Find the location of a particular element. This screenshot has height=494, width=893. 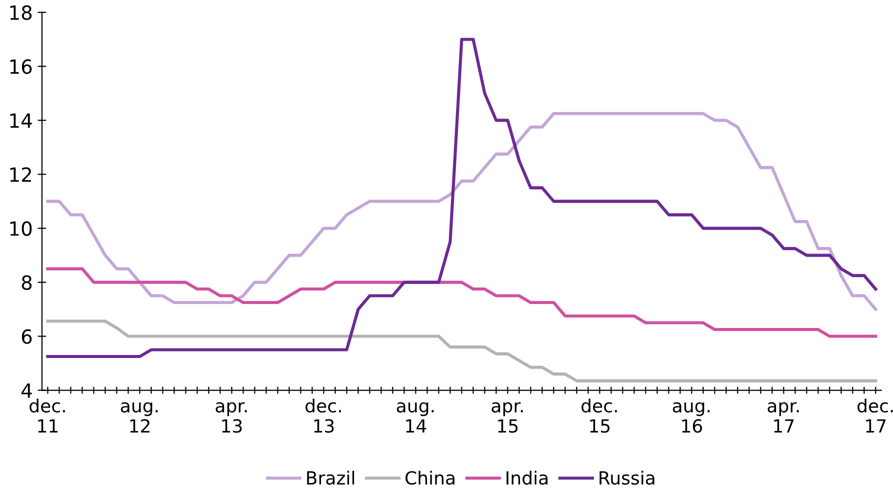

y-tick-label: 6 is located at coordinates (27, 336).